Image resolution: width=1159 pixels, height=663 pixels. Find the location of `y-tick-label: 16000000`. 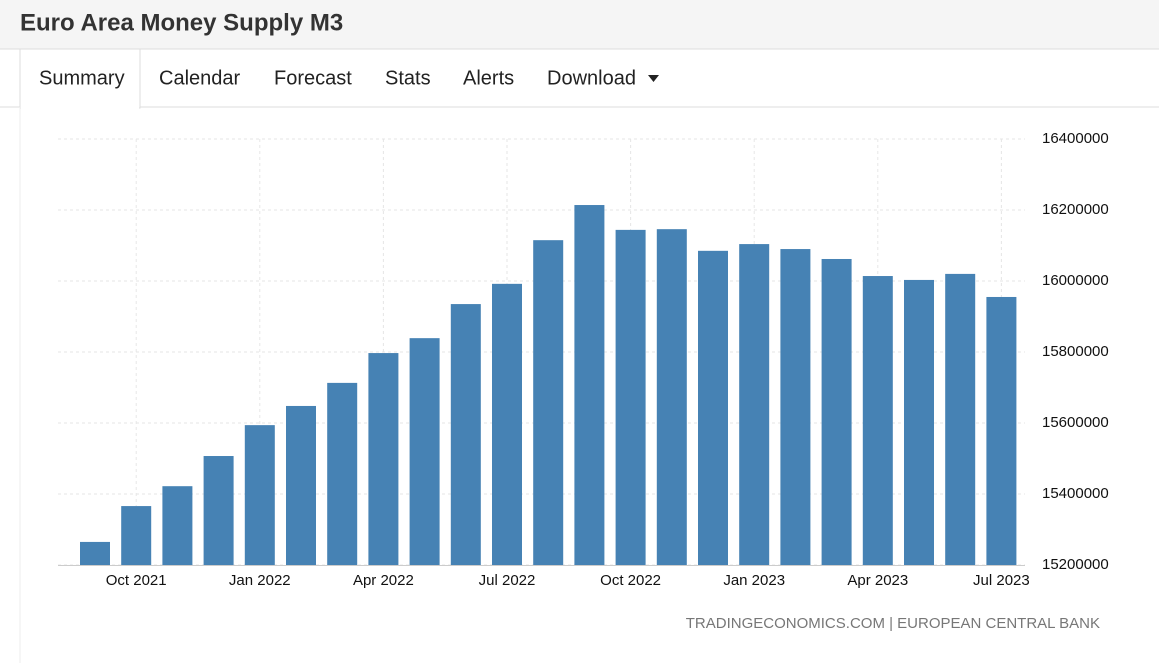

y-tick-label: 16000000 is located at coordinates (1075, 280).